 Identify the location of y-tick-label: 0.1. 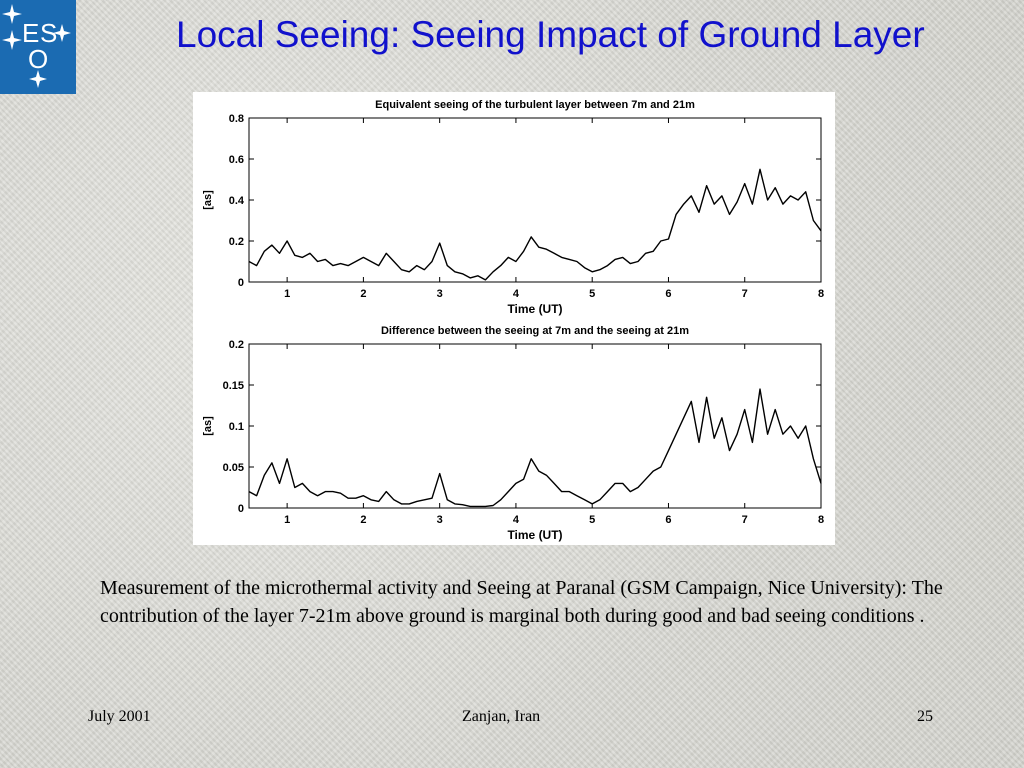
(236, 427).